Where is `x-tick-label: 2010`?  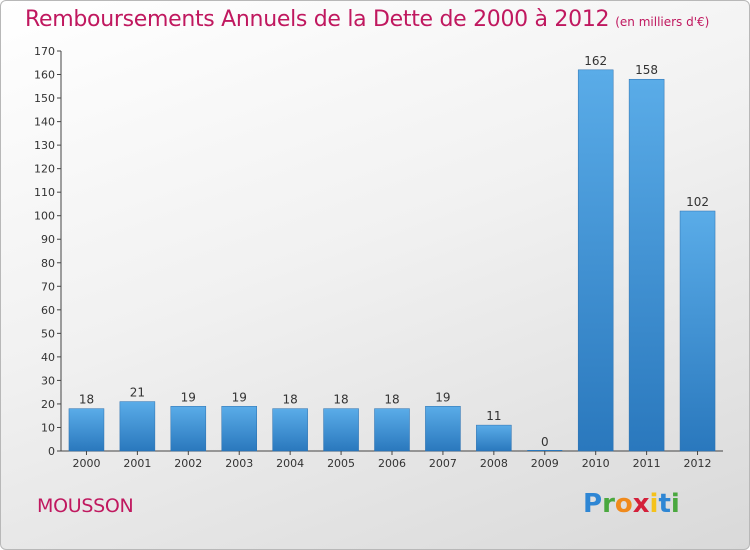 x-tick-label: 2010 is located at coordinates (596, 463).